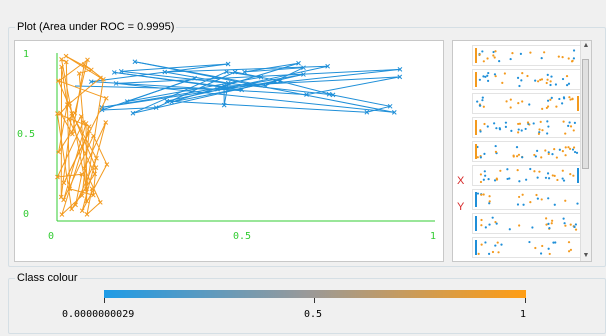 This screenshot has height=336, width=606. I want to click on x-tick-0: 0, so click(51, 236).